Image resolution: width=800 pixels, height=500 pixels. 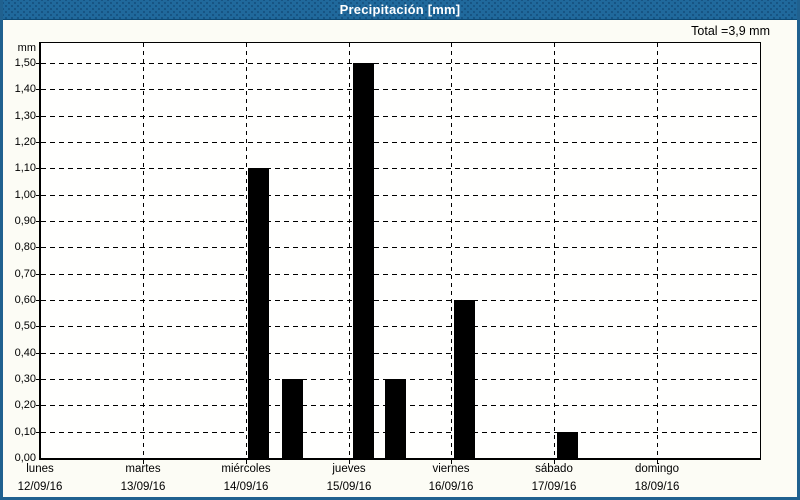 I want to click on y-axis-tick-label: 0,60, so click(x=25, y=300).